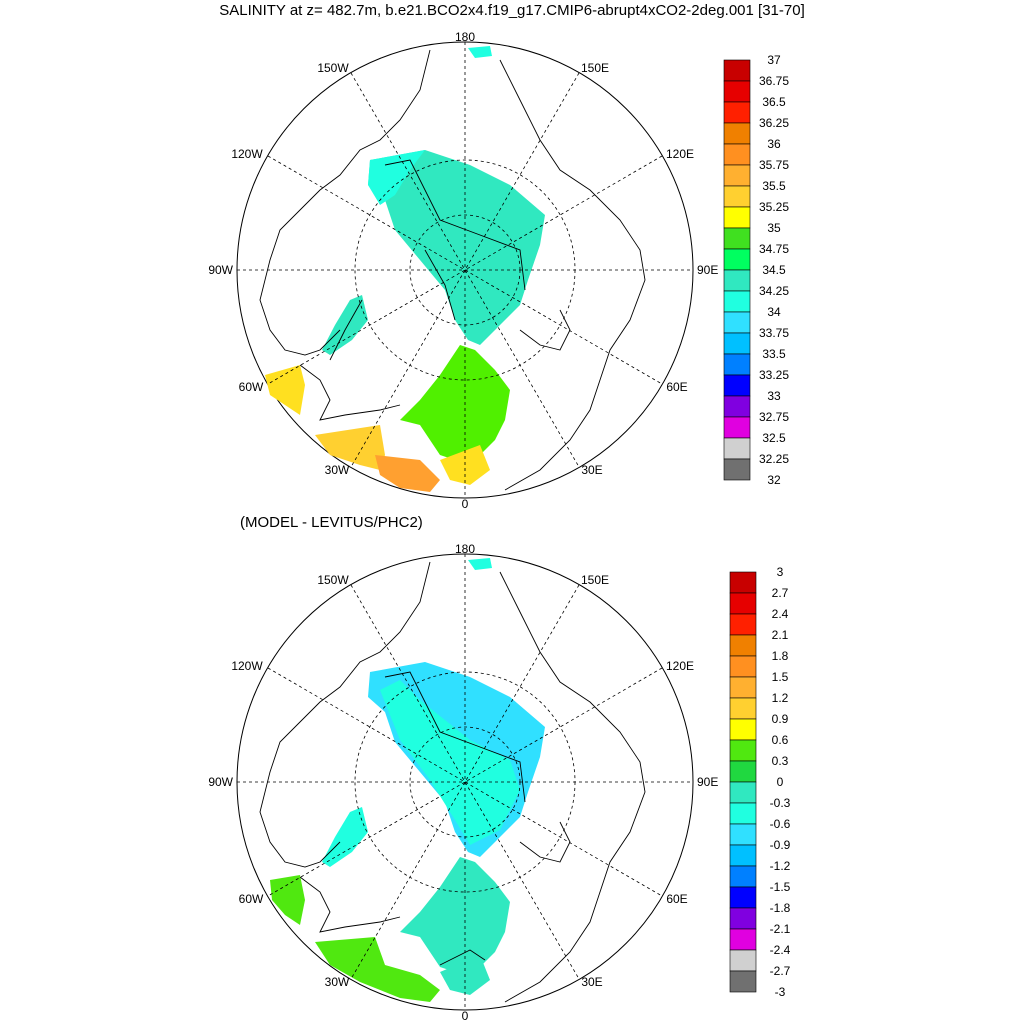 The image size is (1024, 1024). Describe the element at coordinates (774, 228) in the screenshot. I see `colorbar-label: 35` at that location.